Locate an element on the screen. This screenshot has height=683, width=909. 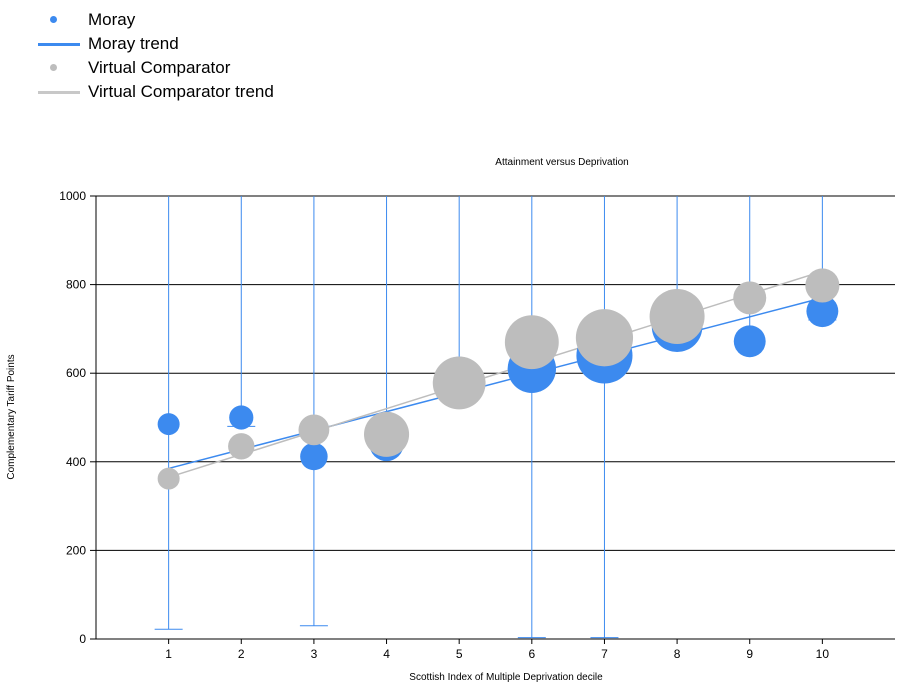
legend-label: Virtual Comparator trend is located at coordinates (181, 91).